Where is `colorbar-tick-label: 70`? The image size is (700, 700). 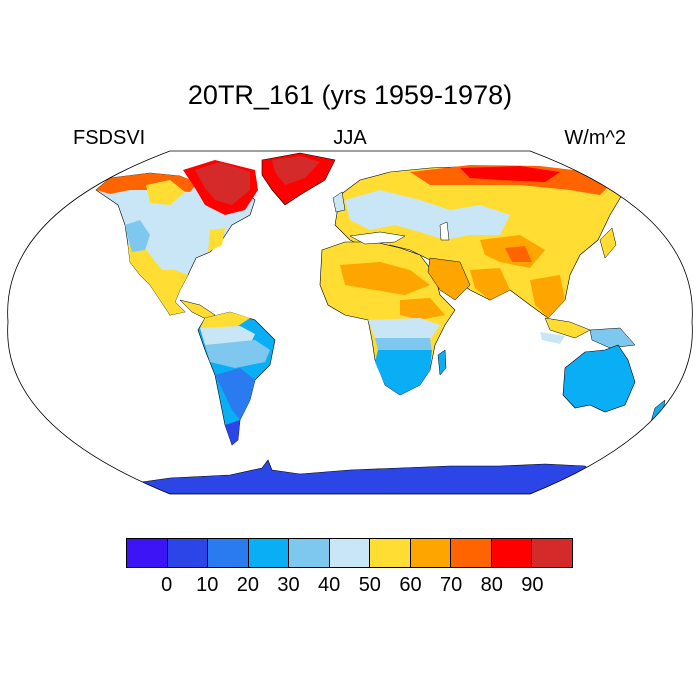
colorbar-tick-label: 70 is located at coordinates (451, 585).